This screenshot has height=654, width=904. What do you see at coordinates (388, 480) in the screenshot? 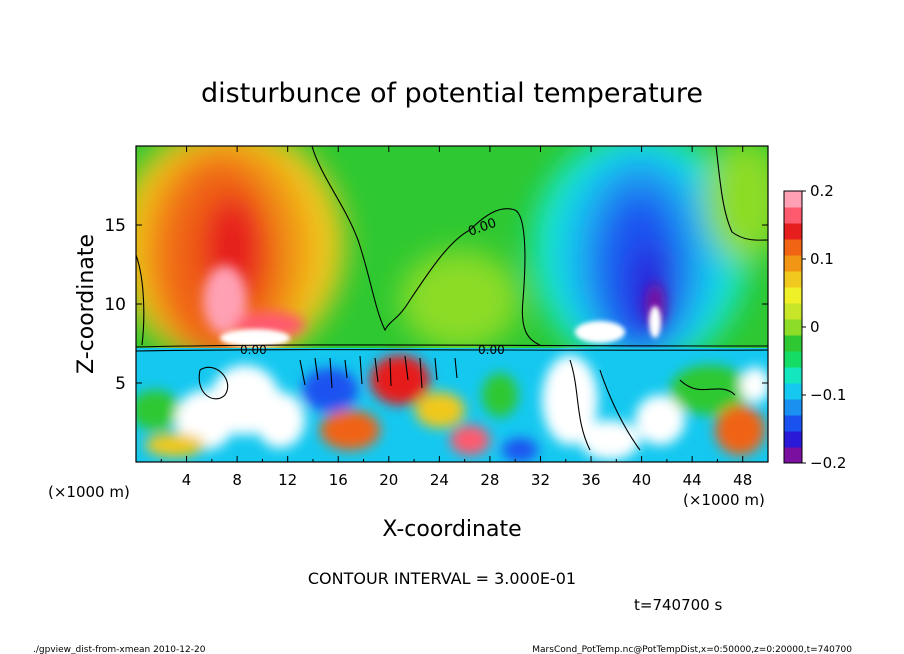
I see `x-tick-label: 20` at bounding box center [388, 480].